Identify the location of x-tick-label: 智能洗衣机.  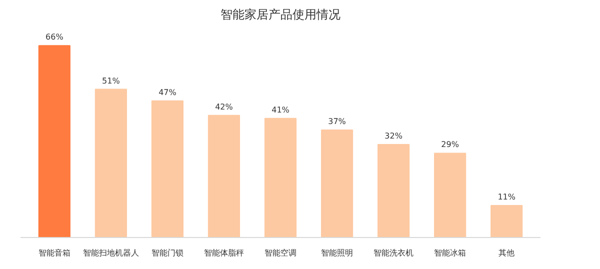
(394, 253).